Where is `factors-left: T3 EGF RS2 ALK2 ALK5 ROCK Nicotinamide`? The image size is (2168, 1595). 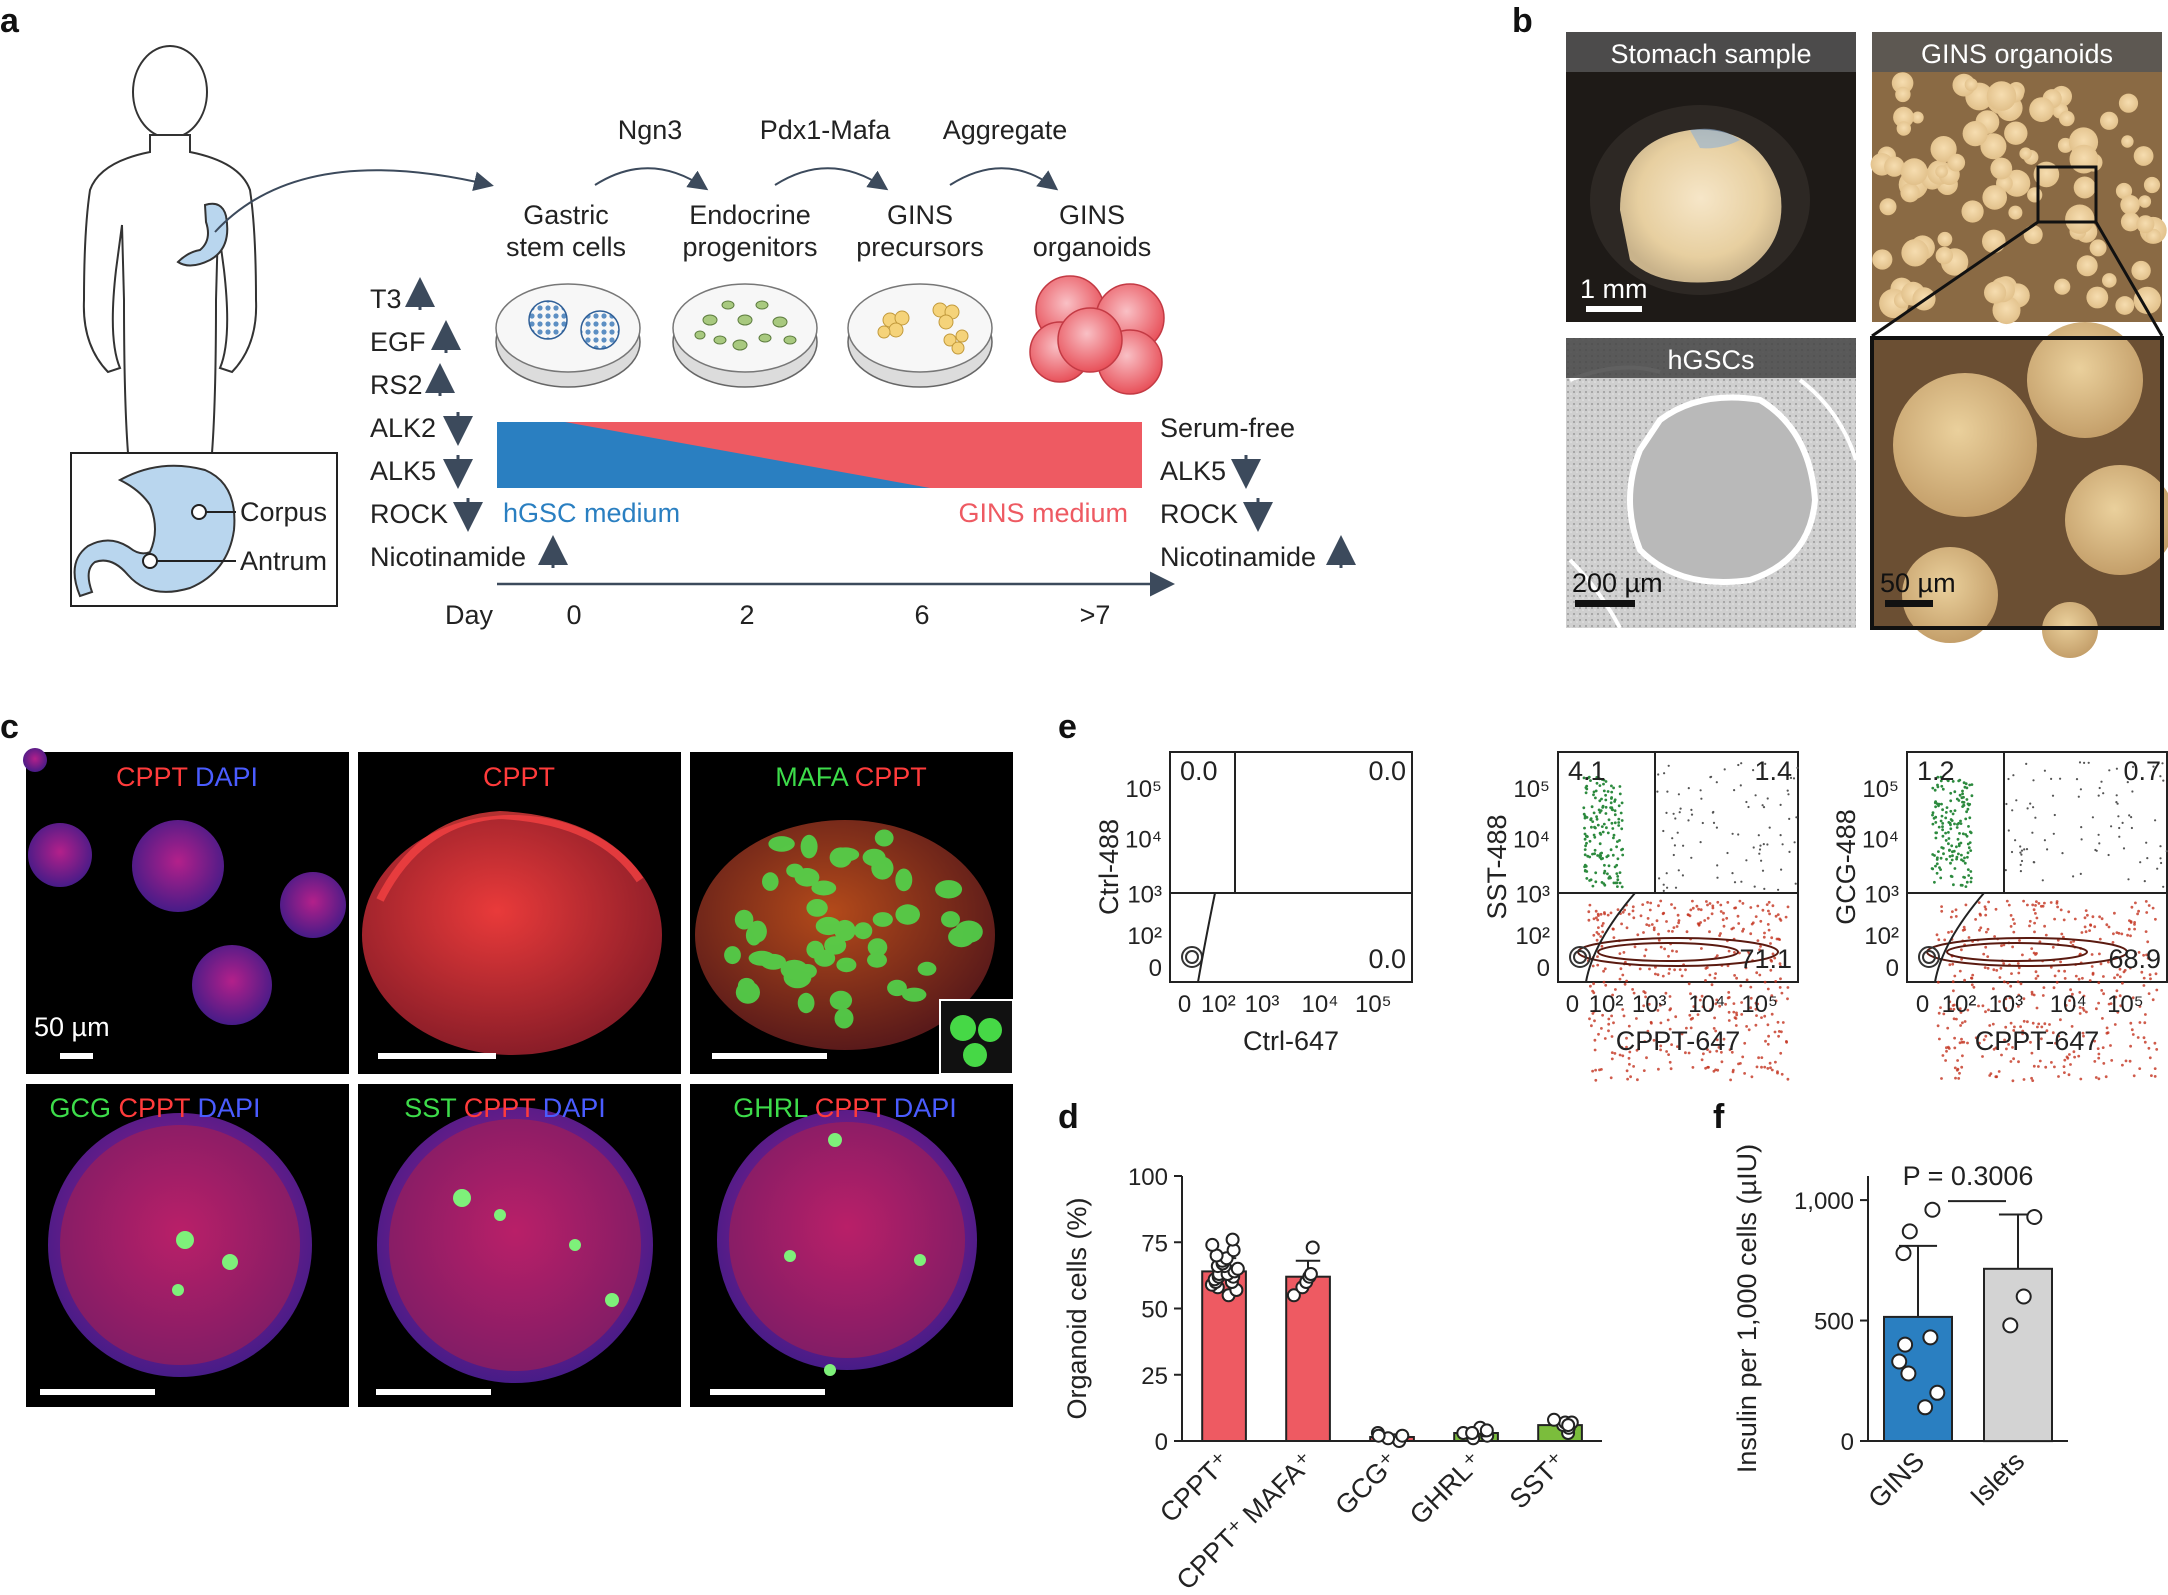 factors-left: T3 EGF RS2 ALK2 ALK5 ROCK Nicotinamide is located at coordinates (448, 428).